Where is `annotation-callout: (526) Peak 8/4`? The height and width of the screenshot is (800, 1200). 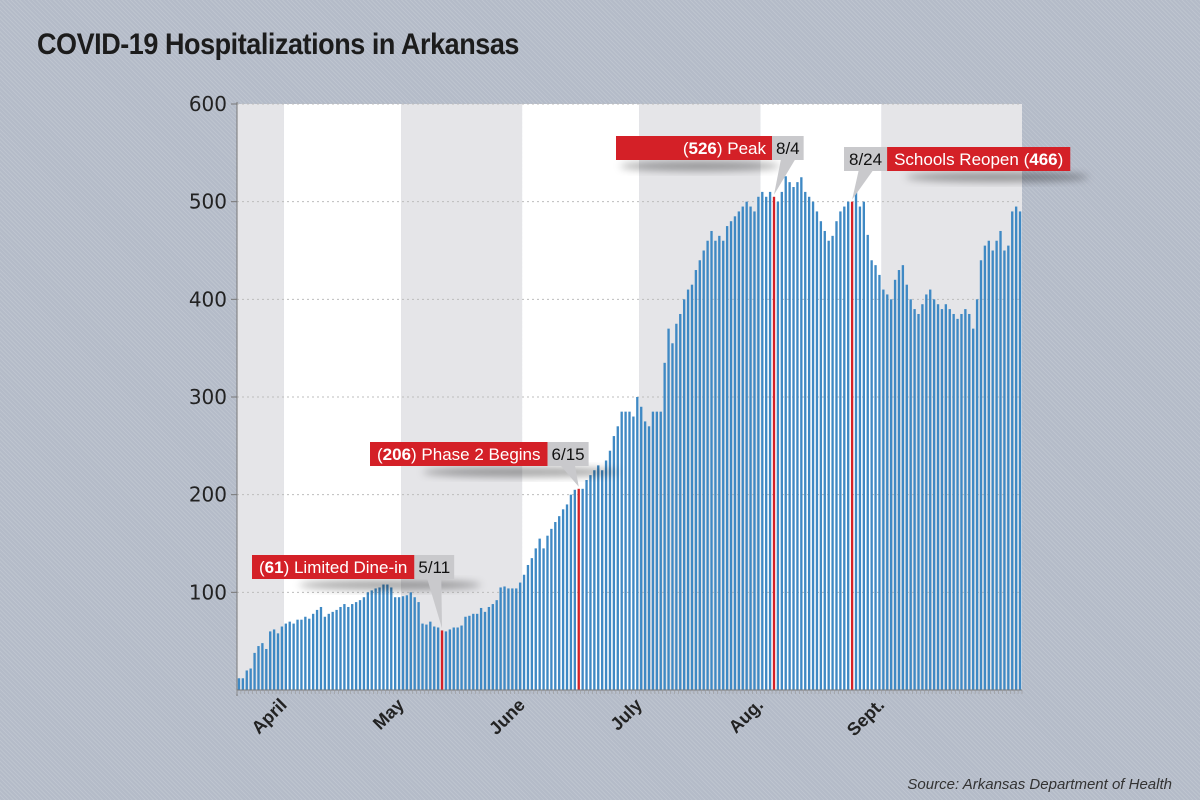 annotation-callout: (526) Peak 8/4 is located at coordinates (710, 165).